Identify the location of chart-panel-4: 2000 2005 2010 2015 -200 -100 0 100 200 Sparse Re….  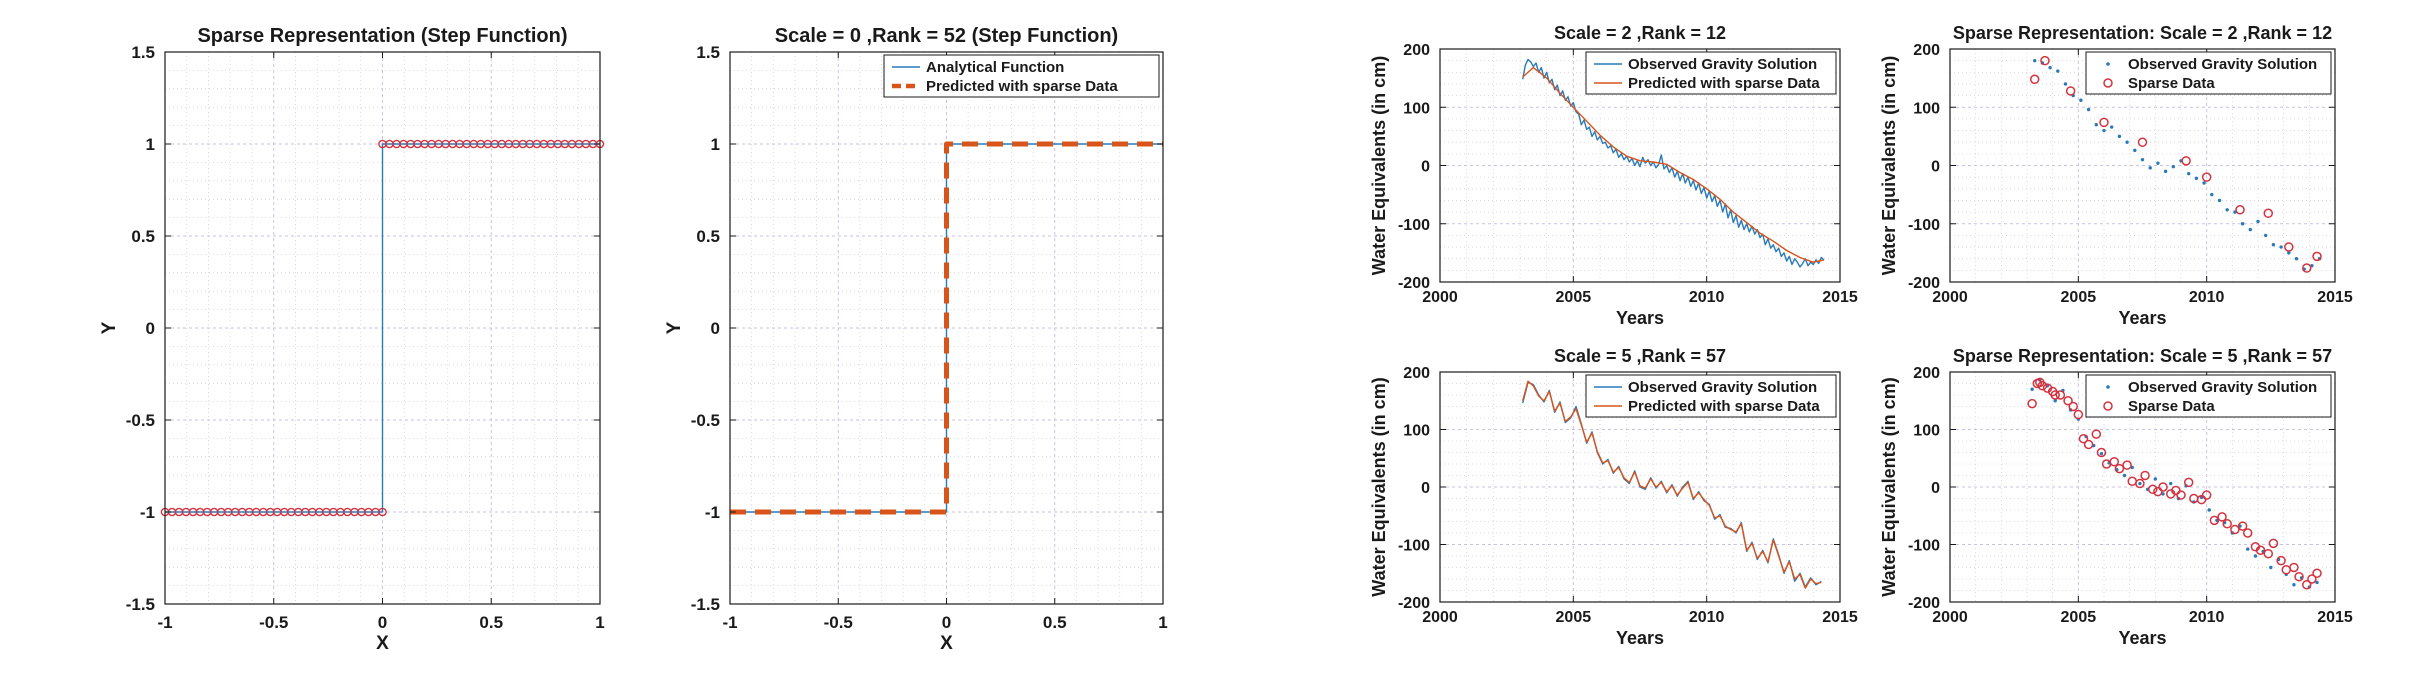
(2116, 175).